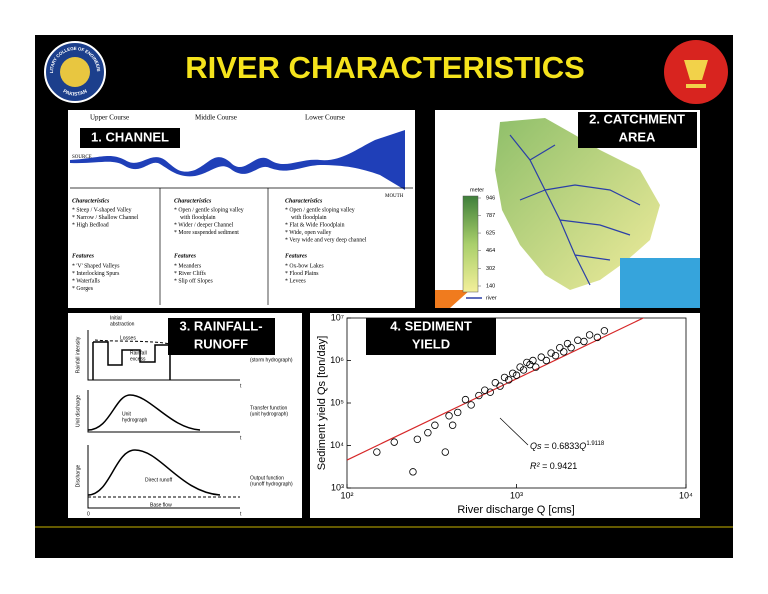  Describe the element at coordinates (220, 325) in the screenshot. I see `panel-label: 3. RAINFALL-` at that location.